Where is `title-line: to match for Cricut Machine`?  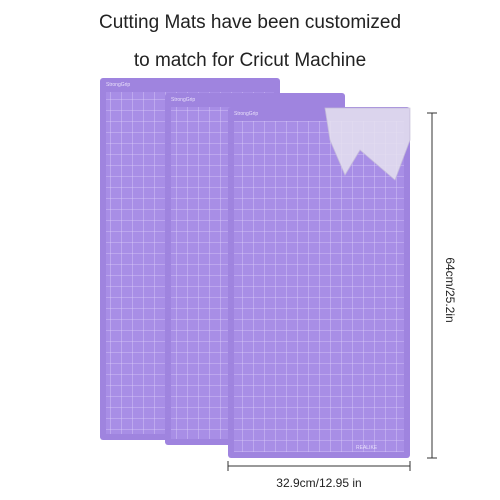
title-line: to match for Cricut Machine is located at coordinates (250, 60).